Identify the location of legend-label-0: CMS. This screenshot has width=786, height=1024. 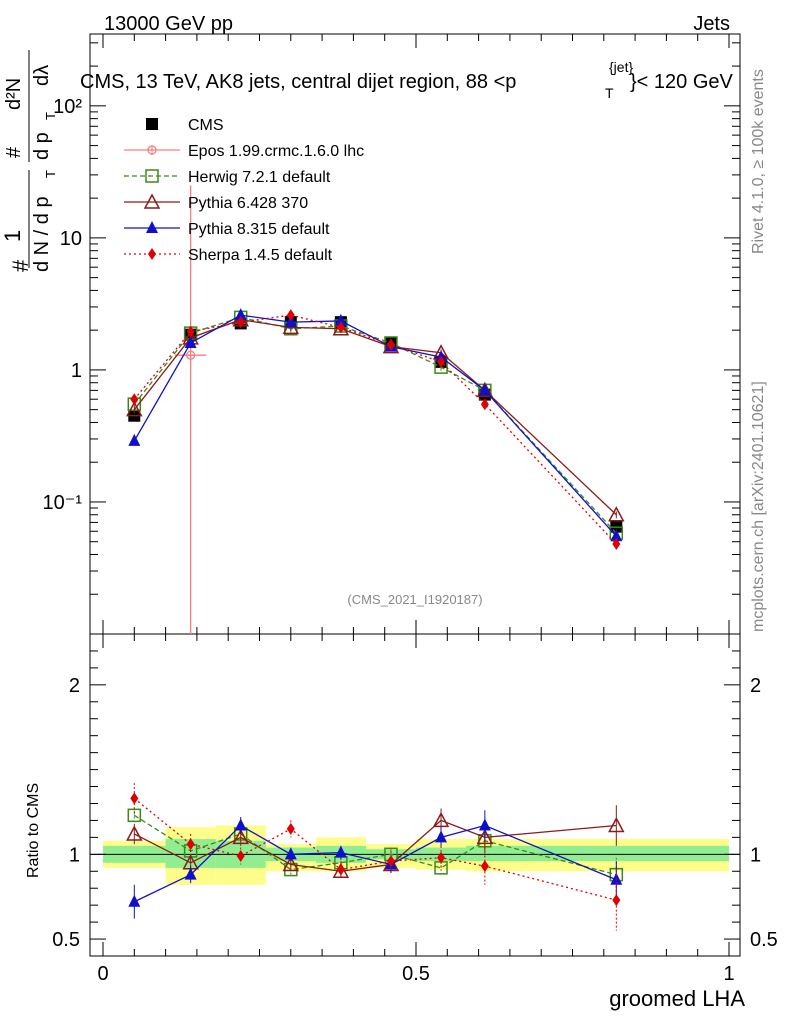
(206, 125).